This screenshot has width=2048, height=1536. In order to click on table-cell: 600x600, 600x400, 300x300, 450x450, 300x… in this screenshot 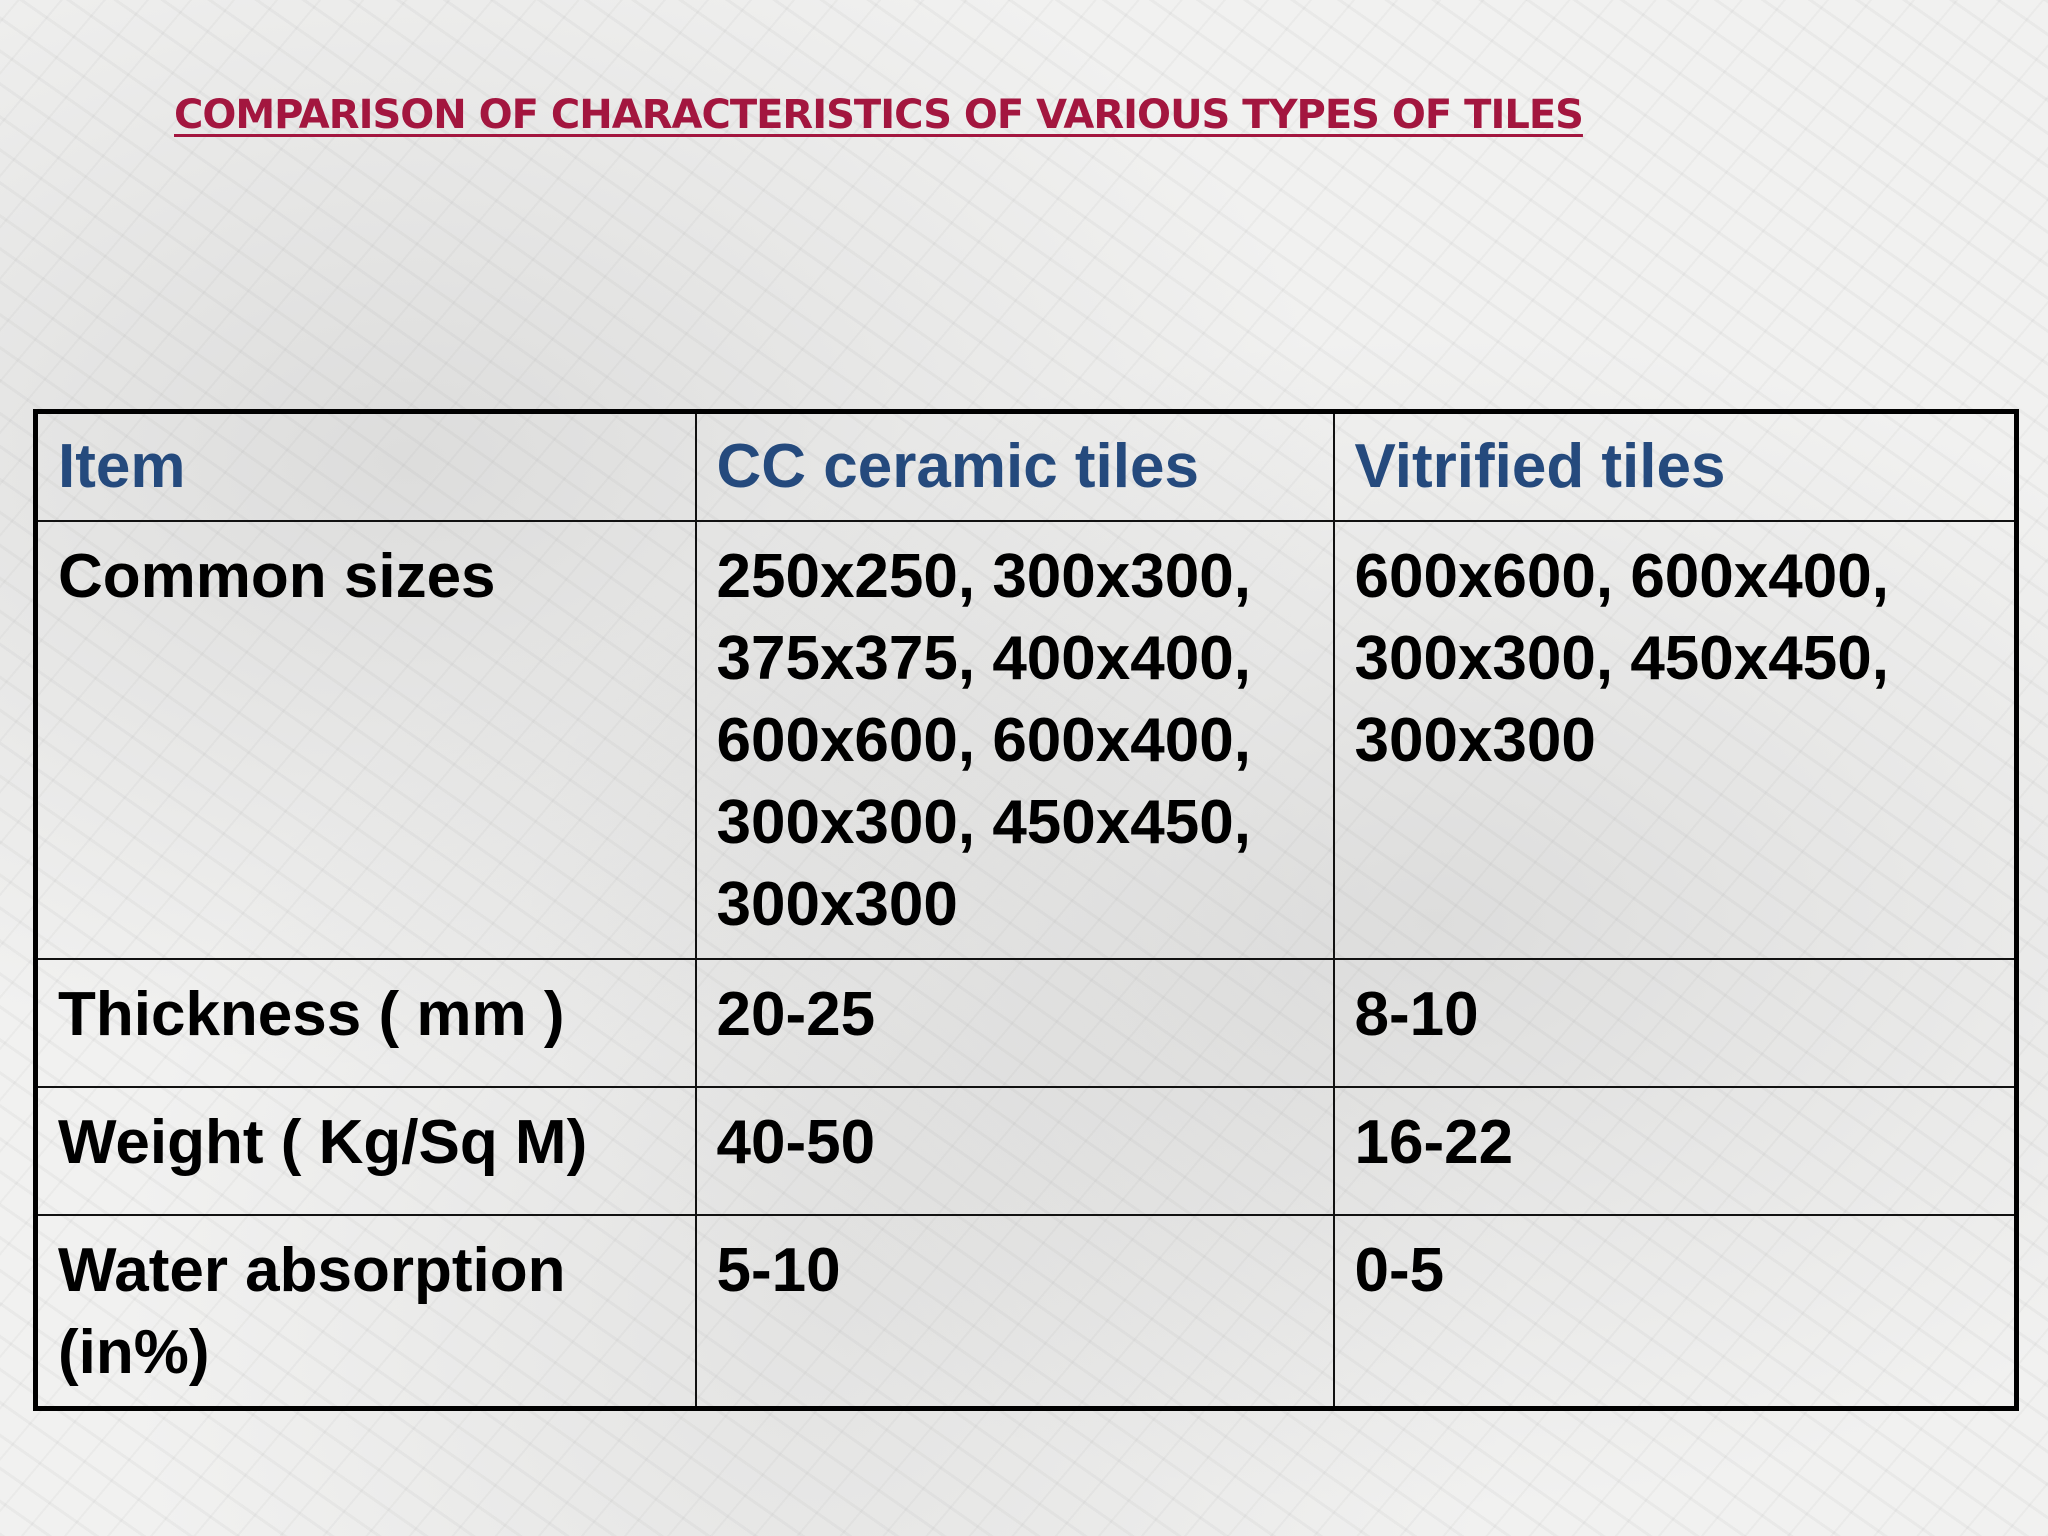, I will do `click(1675, 740)`.